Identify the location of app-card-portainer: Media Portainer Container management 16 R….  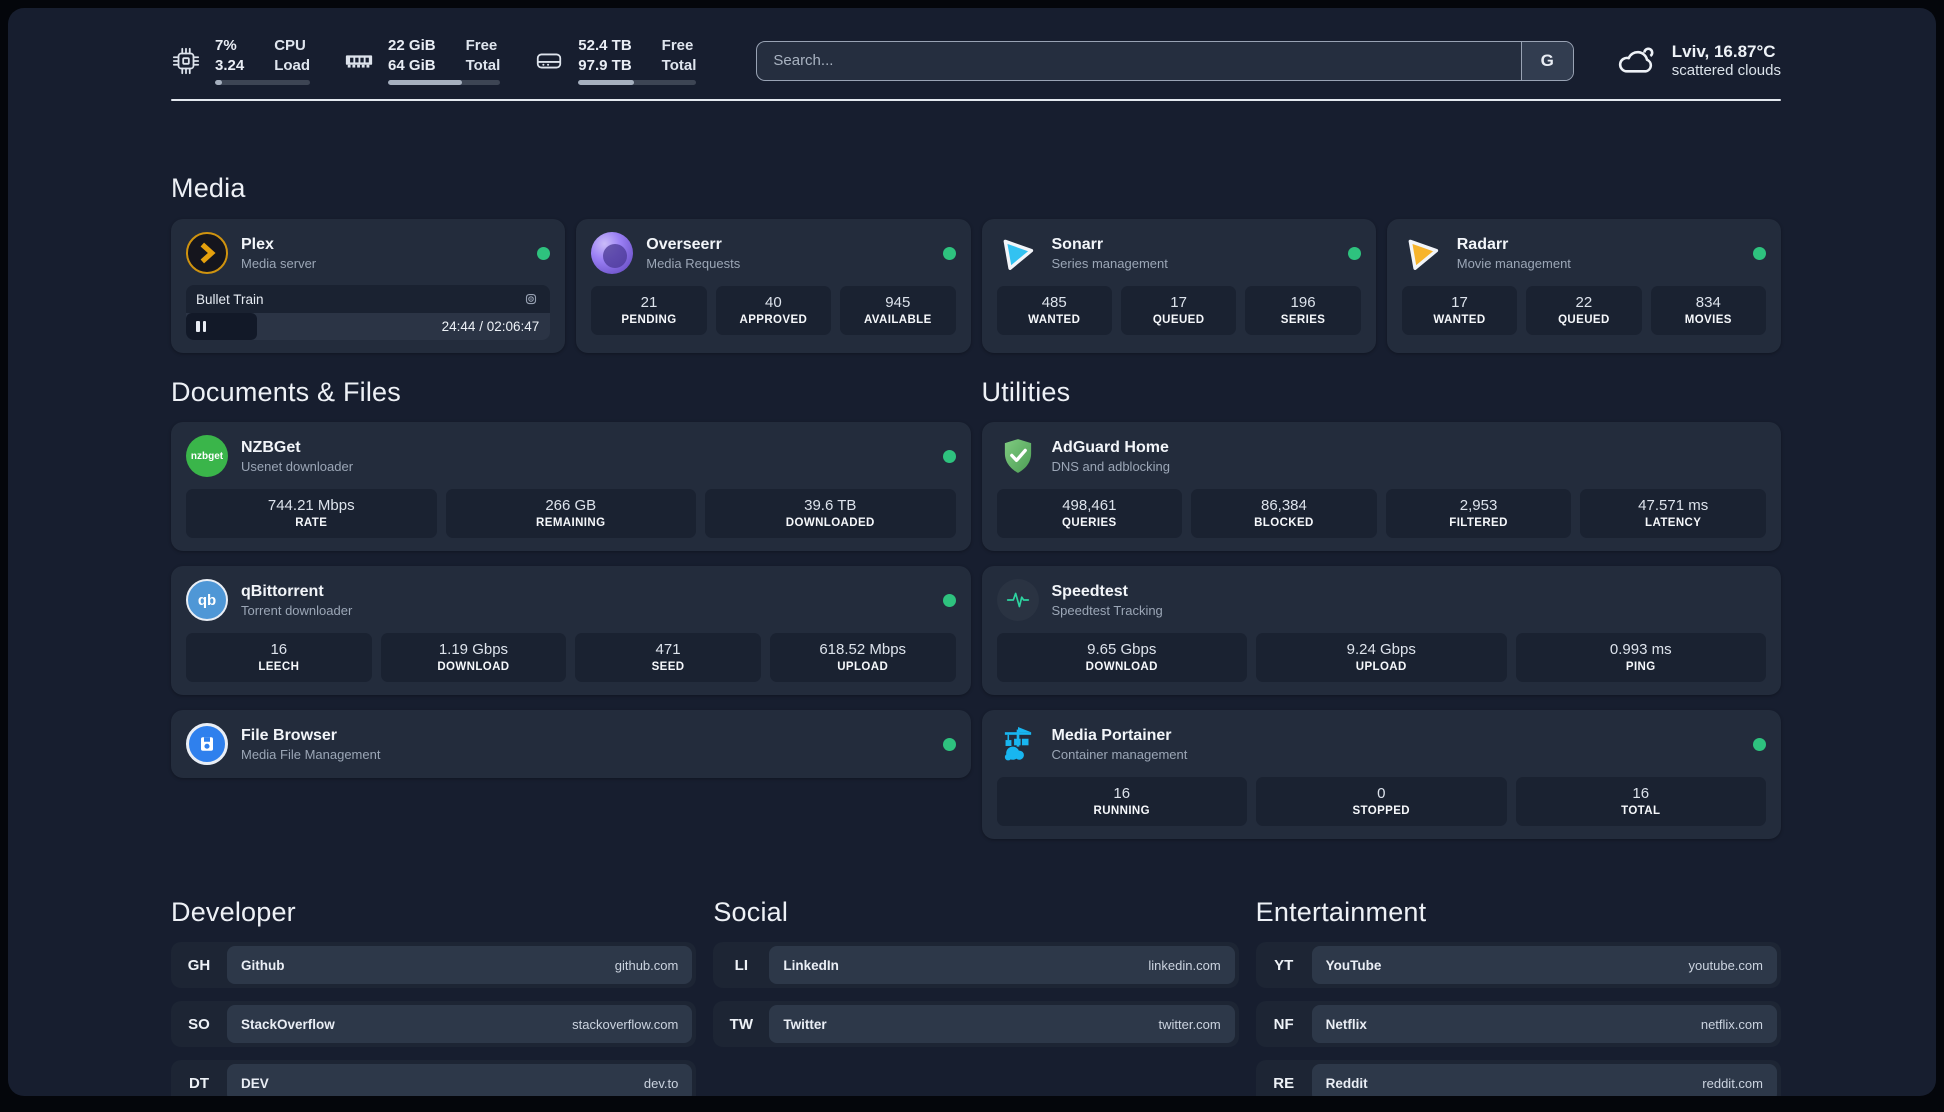
(1381, 774).